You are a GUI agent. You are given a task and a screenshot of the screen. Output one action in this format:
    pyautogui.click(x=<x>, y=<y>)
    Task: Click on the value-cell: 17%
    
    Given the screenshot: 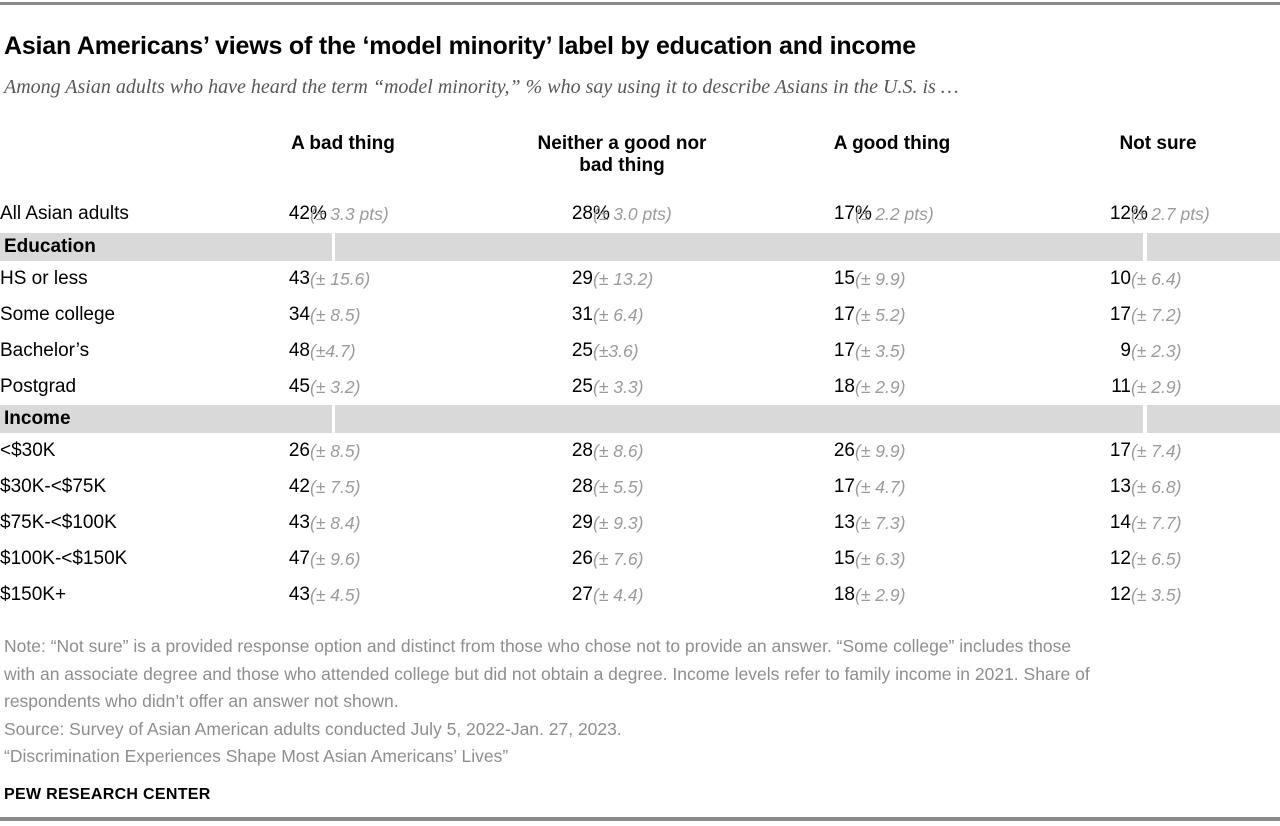 What is the action you would take?
    pyautogui.click(x=786, y=214)
    